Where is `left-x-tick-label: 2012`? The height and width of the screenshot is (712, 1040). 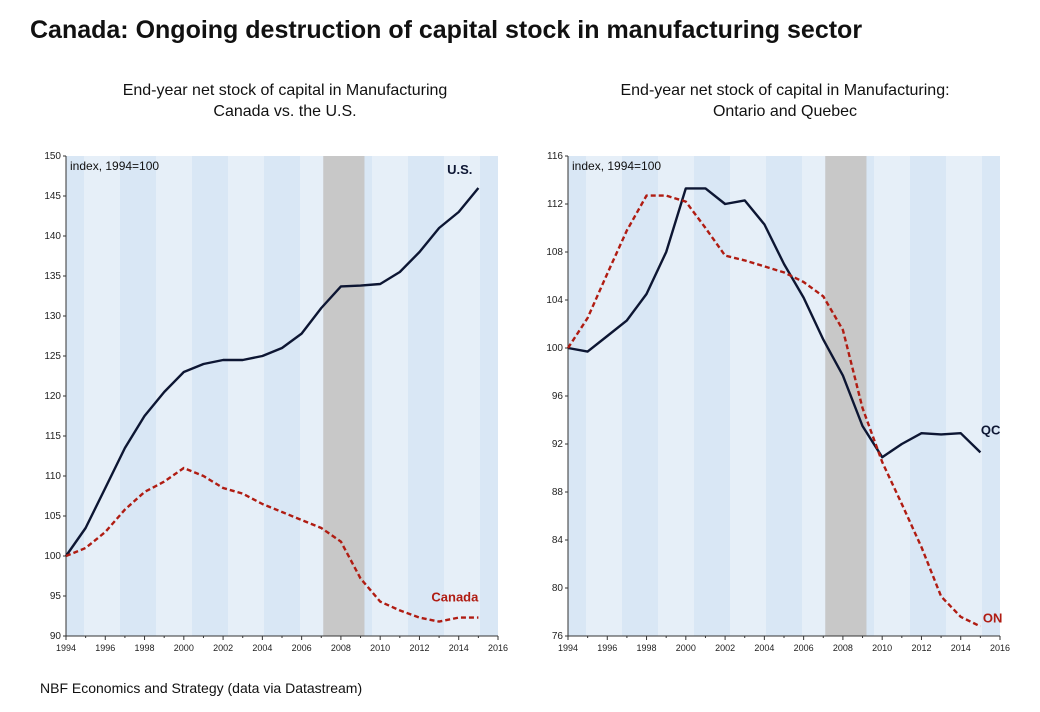 left-x-tick-label: 2012 is located at coordinates (419, 648).